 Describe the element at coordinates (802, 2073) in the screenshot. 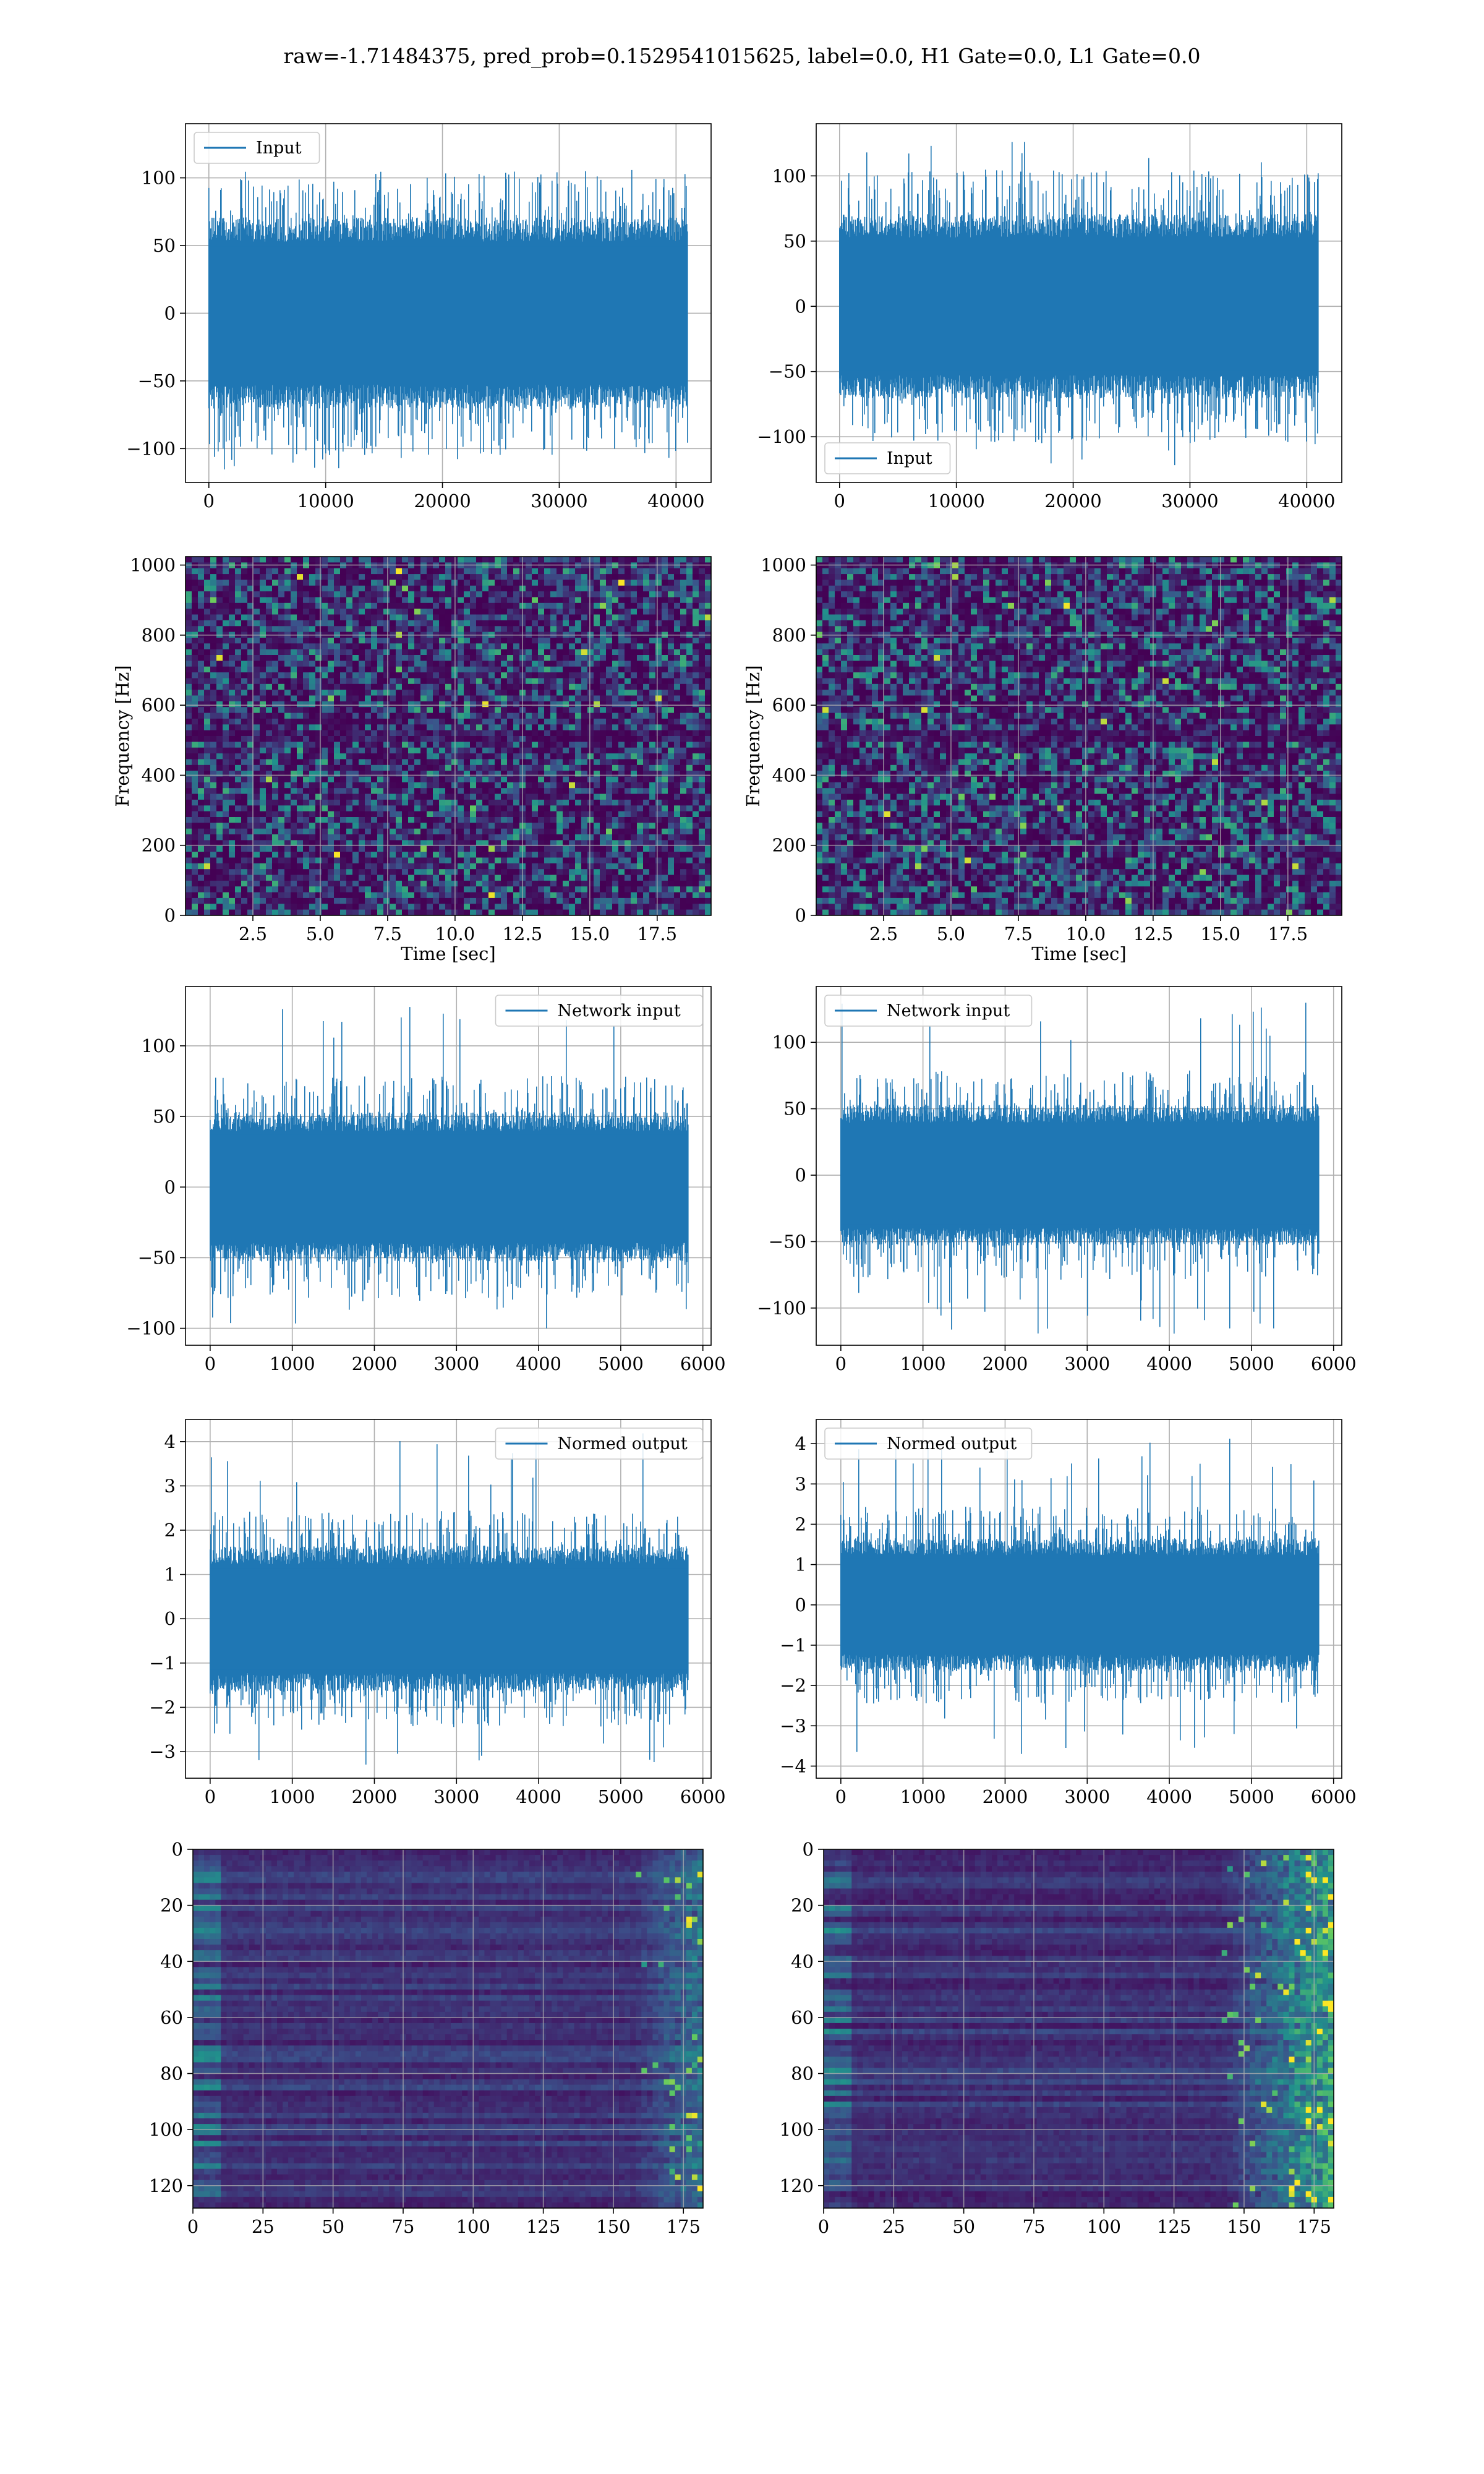

I see `y-tick-label: 80` at that location.